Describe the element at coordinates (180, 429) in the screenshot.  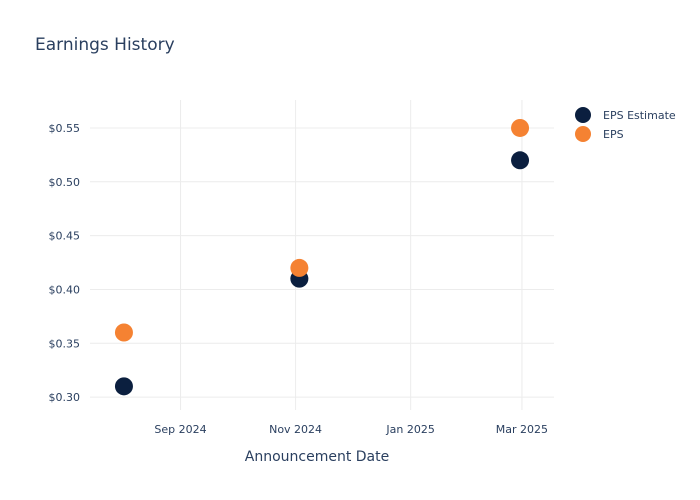
I see `x-tick-label: Sep 2024` at that location.